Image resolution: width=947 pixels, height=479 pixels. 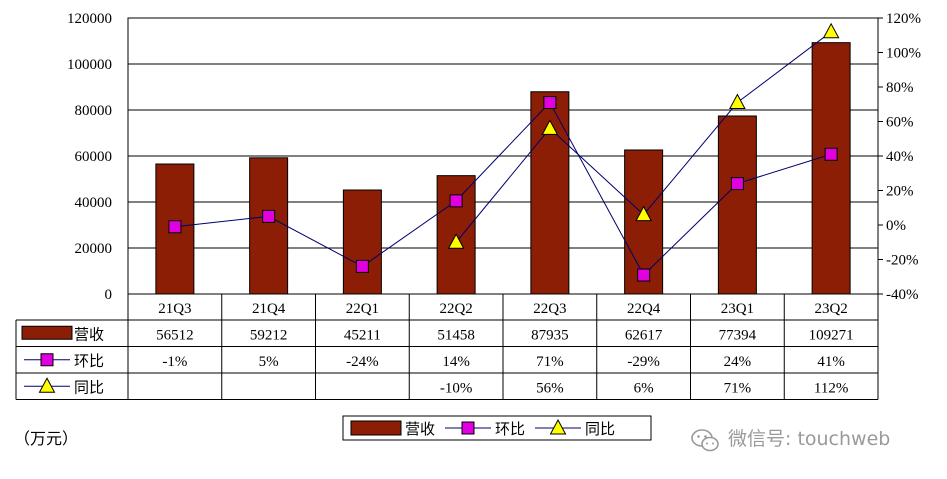 I want to click on y-tick-label: 100000, so click(x=89, y=65).